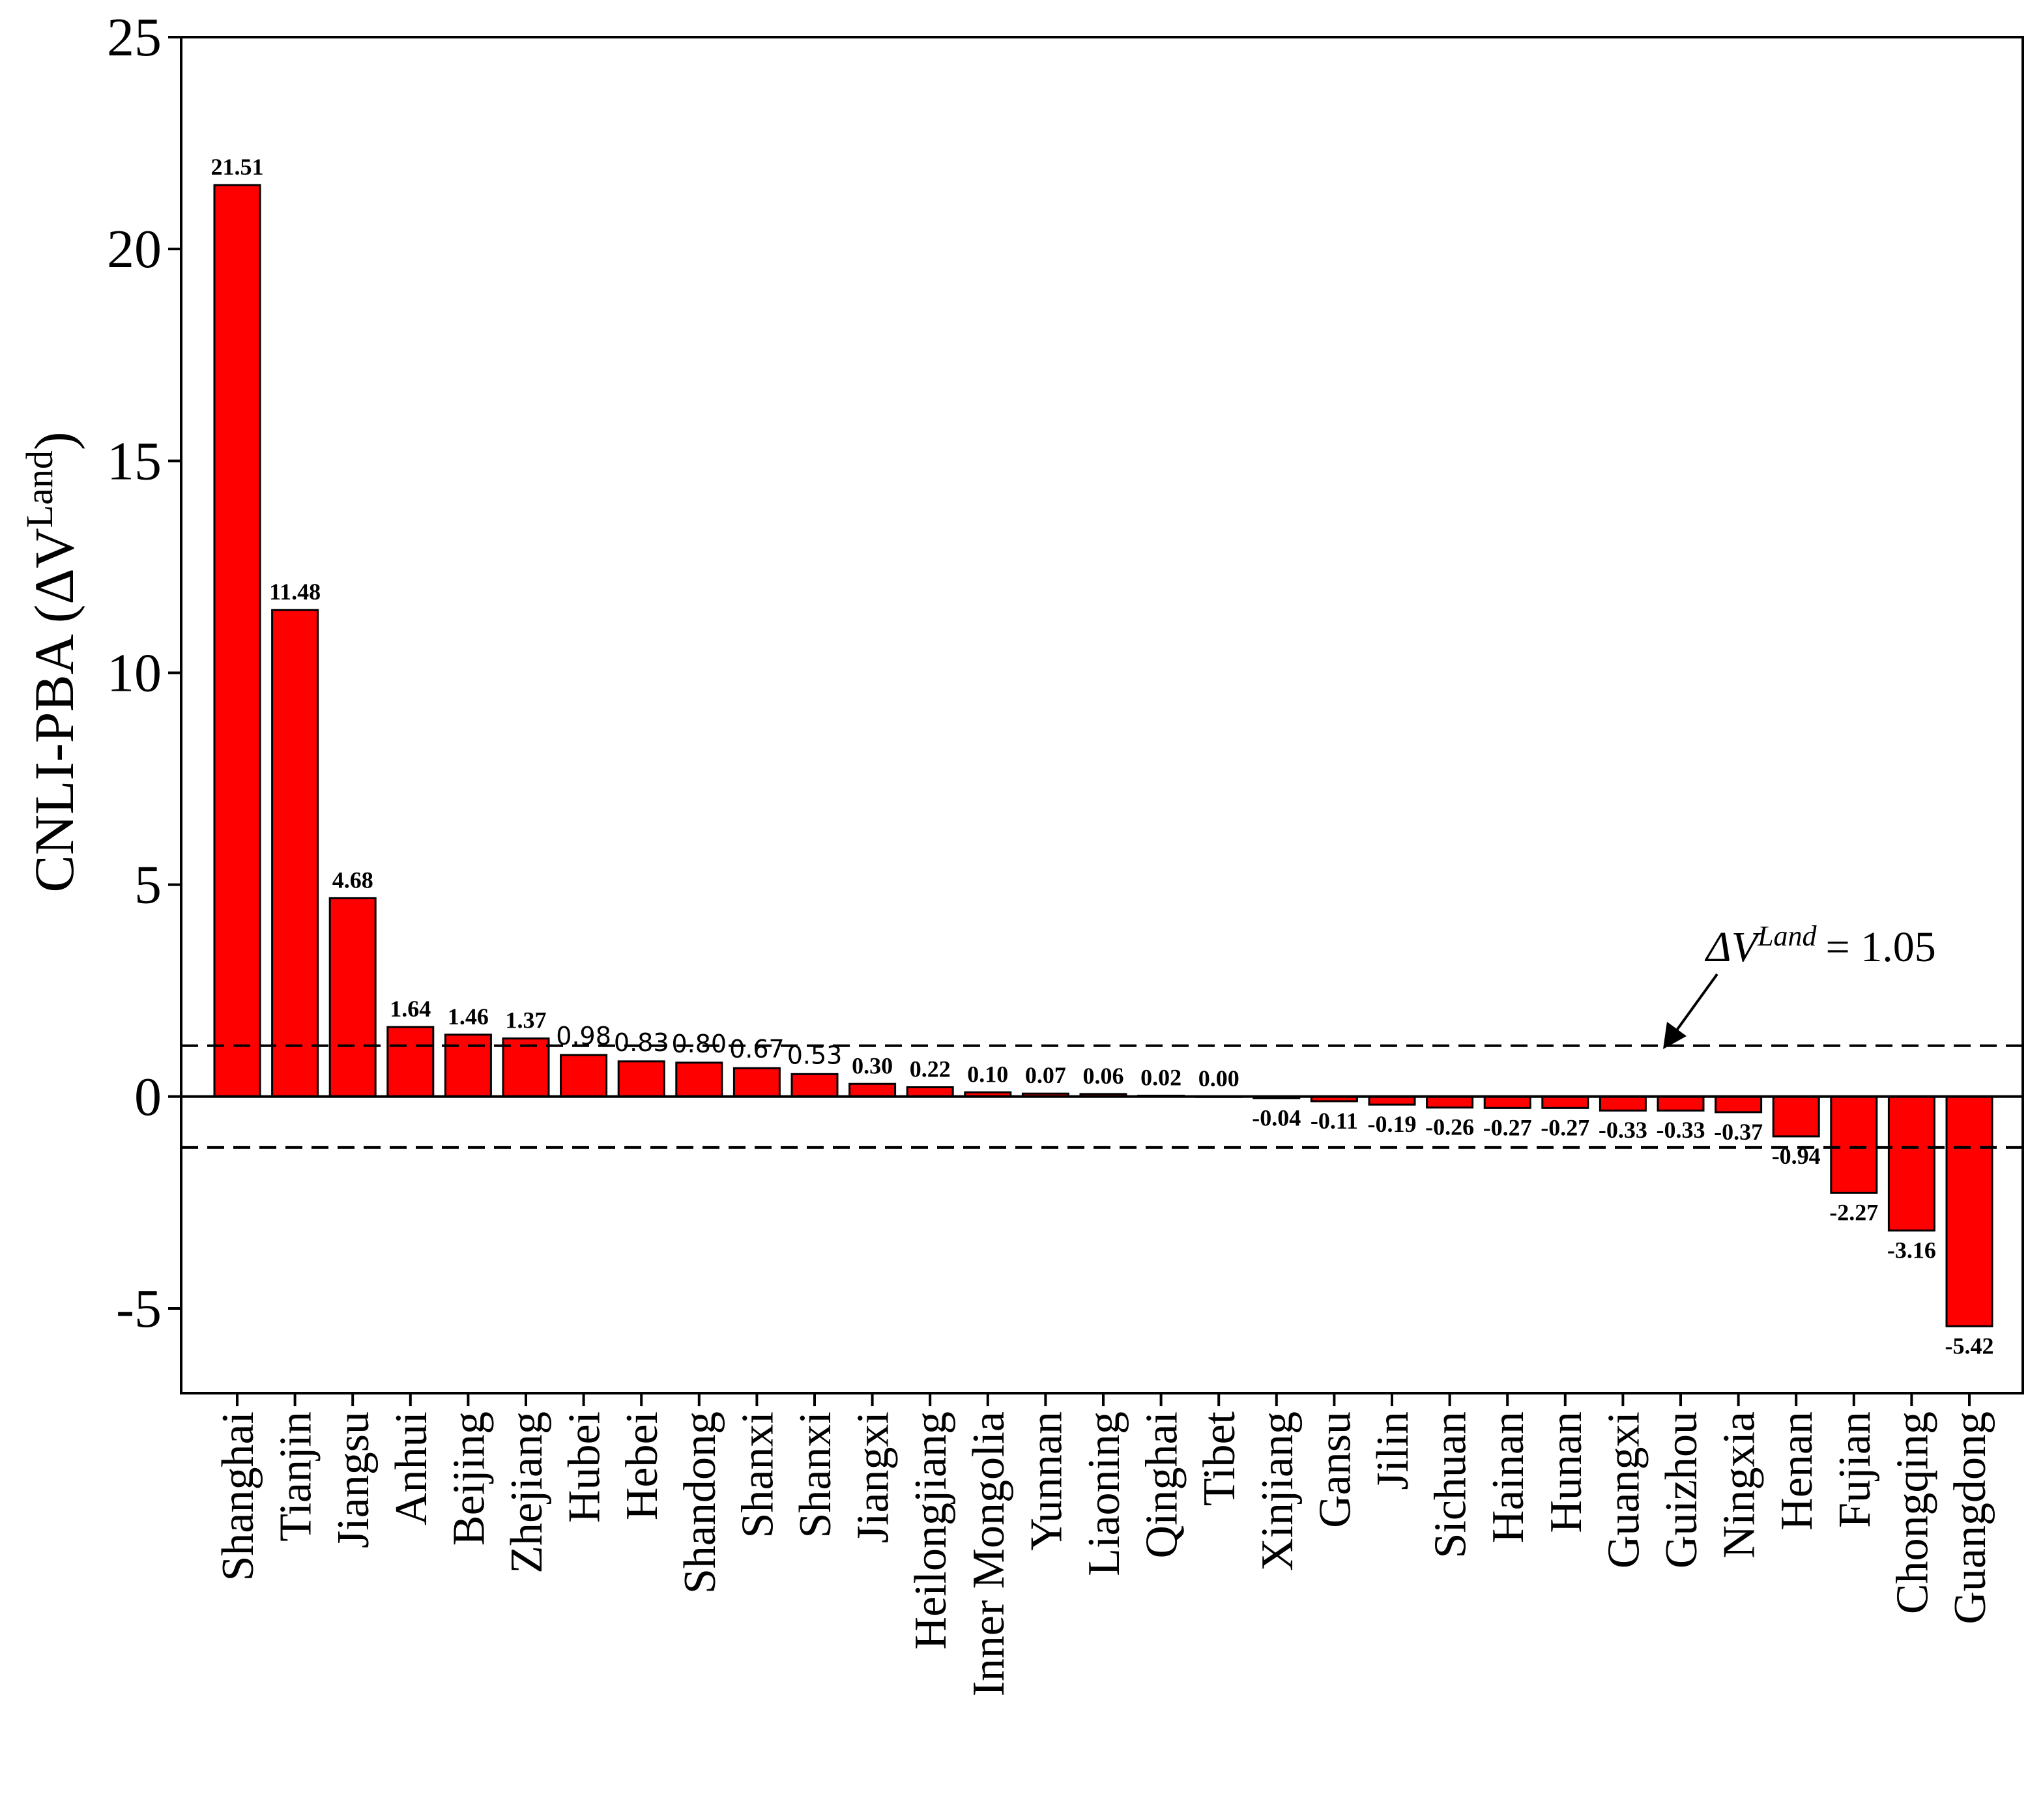  I want to click on value-label-29: -3.16, so click(1912, 1250).